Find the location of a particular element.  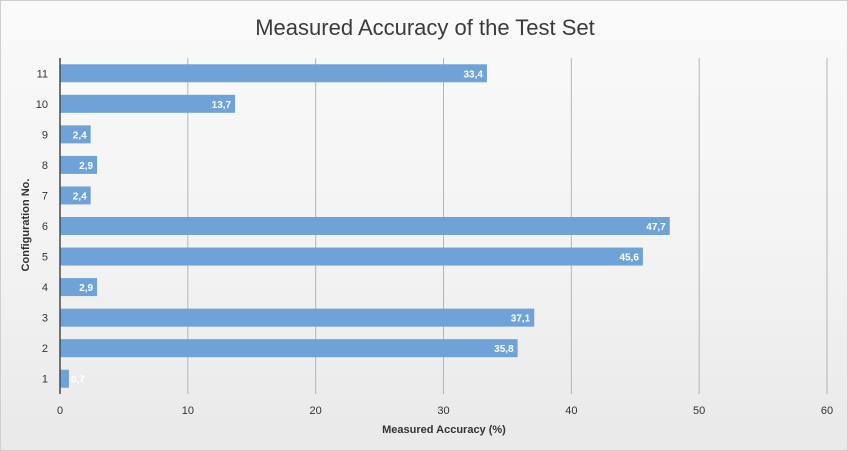

y-axis-ticks: 1 2 3 4 5 6 7 8 9 10 11 is located at coordinates (42, 226).